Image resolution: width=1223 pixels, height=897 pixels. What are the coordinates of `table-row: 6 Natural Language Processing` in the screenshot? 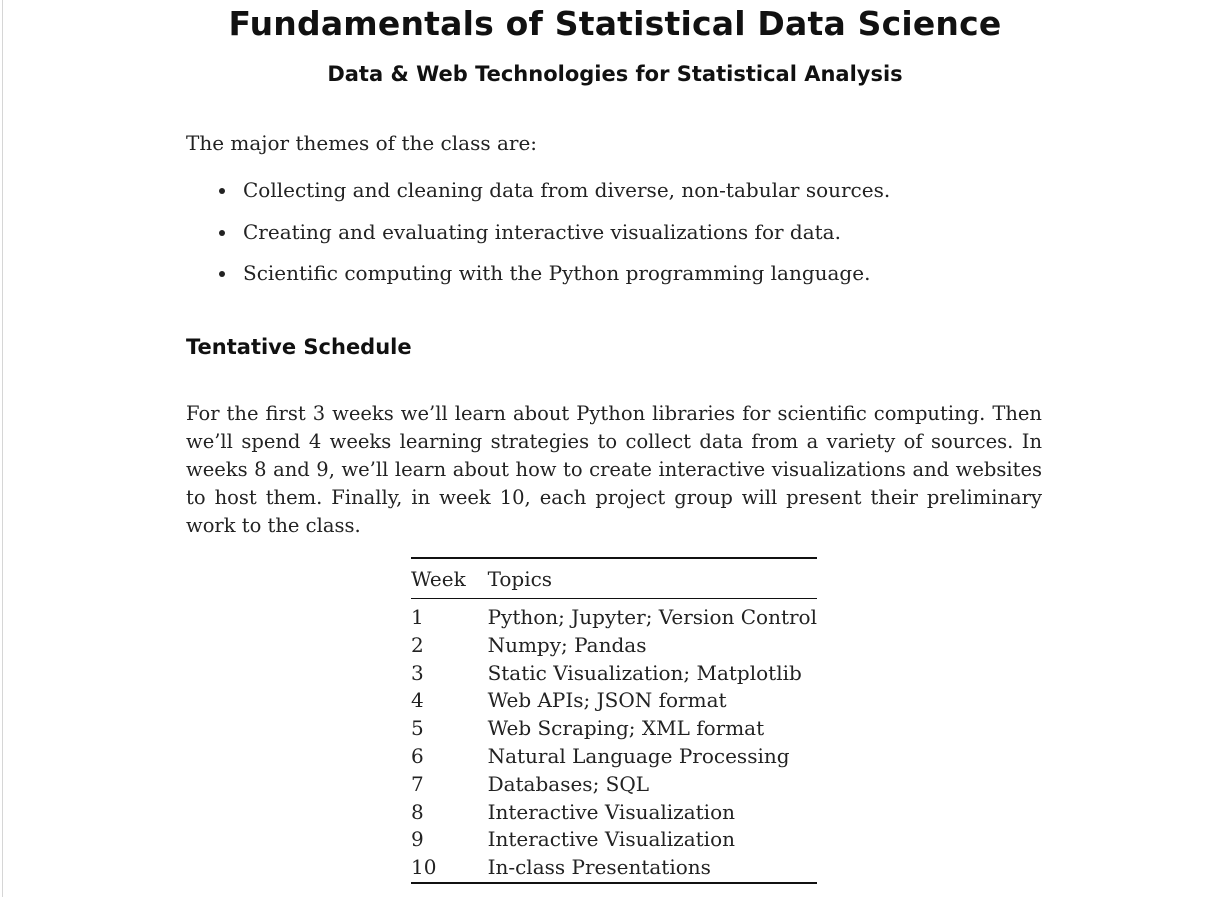 It's located at (614, 757).